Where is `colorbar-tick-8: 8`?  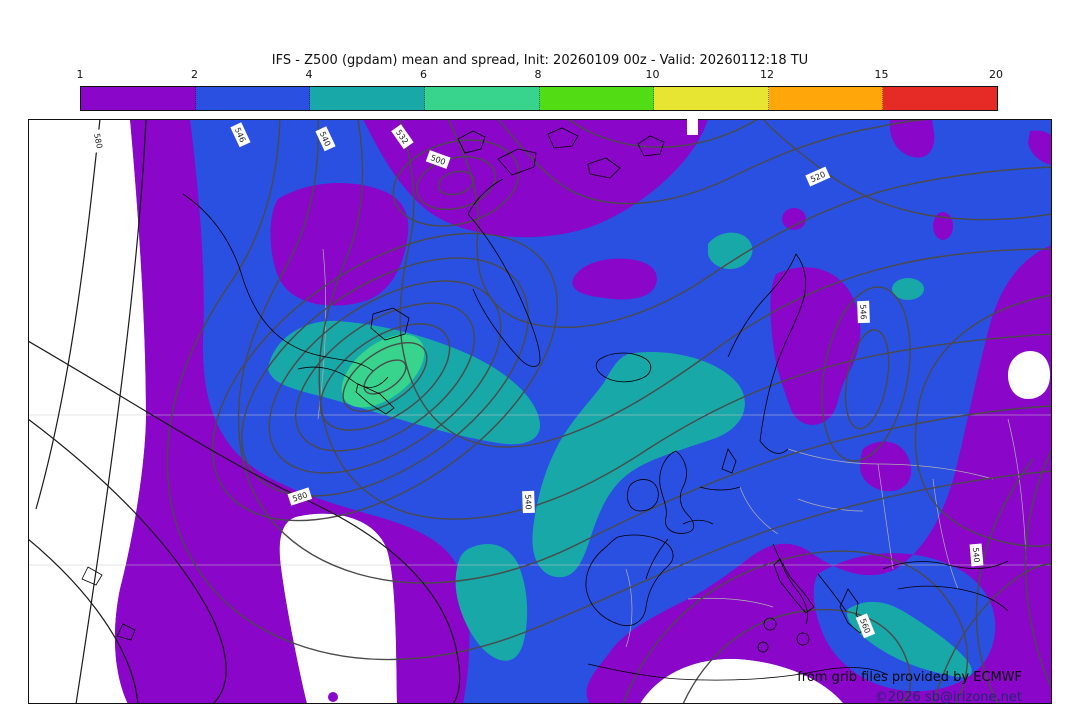 colorbar-tick-8: 8 is located at coordinates (538, 74).